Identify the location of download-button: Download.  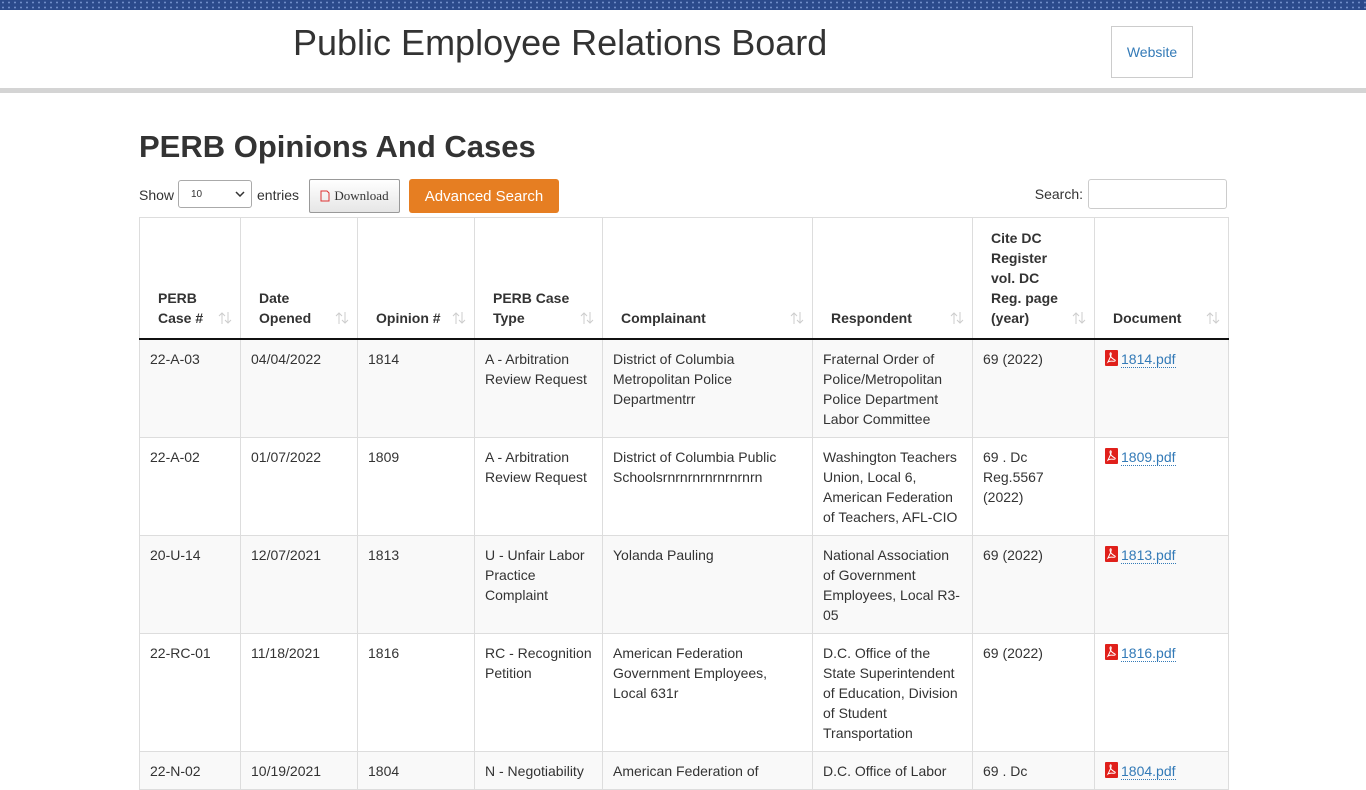
(354, 196).